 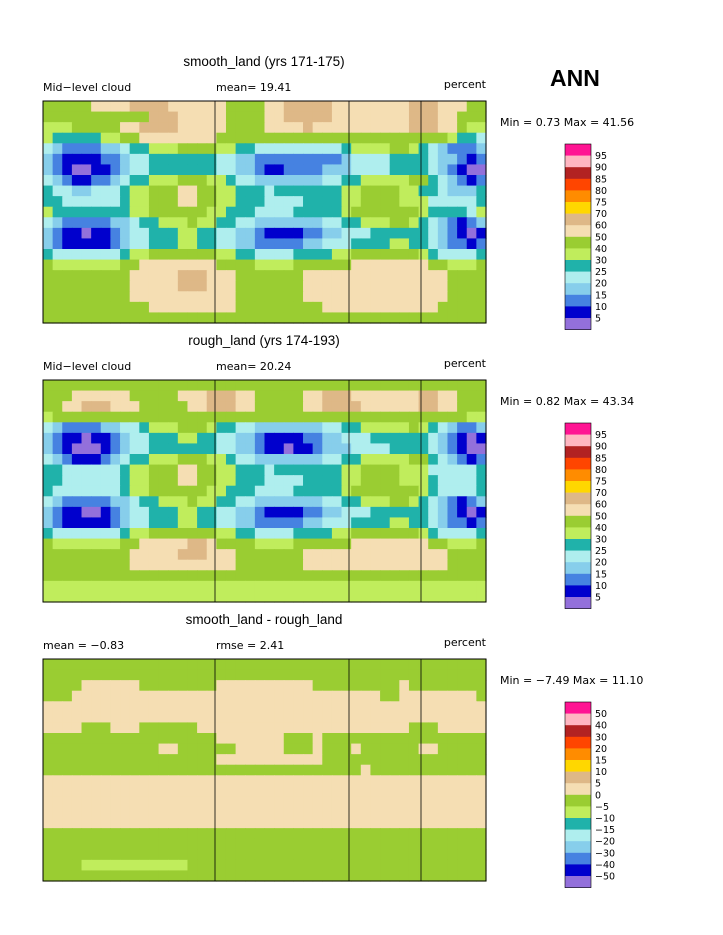 I want to click on colorbar-label: 25, so click(x=601, y=551).